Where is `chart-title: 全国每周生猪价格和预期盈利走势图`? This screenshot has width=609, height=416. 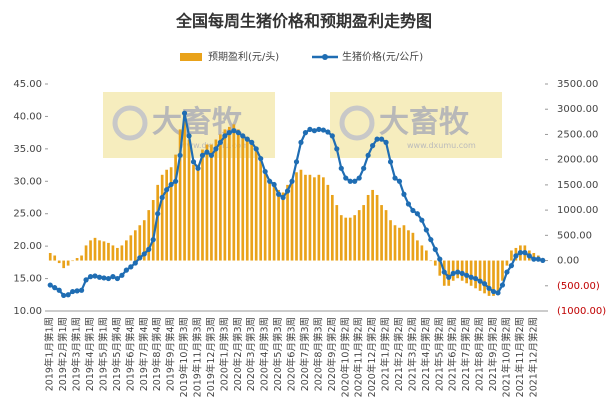 chart-title: 全国每周生猪价格和预期盈利走势图 is located at coordinates (303, 21).